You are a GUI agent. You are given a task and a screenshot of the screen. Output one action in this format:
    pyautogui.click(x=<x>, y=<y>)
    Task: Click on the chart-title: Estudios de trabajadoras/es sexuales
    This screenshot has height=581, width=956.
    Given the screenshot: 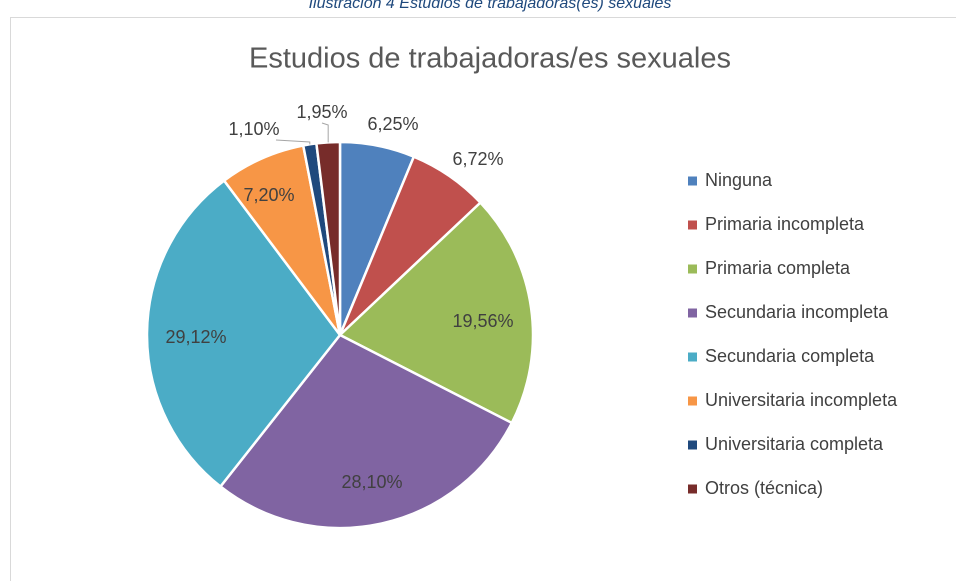 What is the action you would take?
    pyautogui.click(x=490, y=59)
    